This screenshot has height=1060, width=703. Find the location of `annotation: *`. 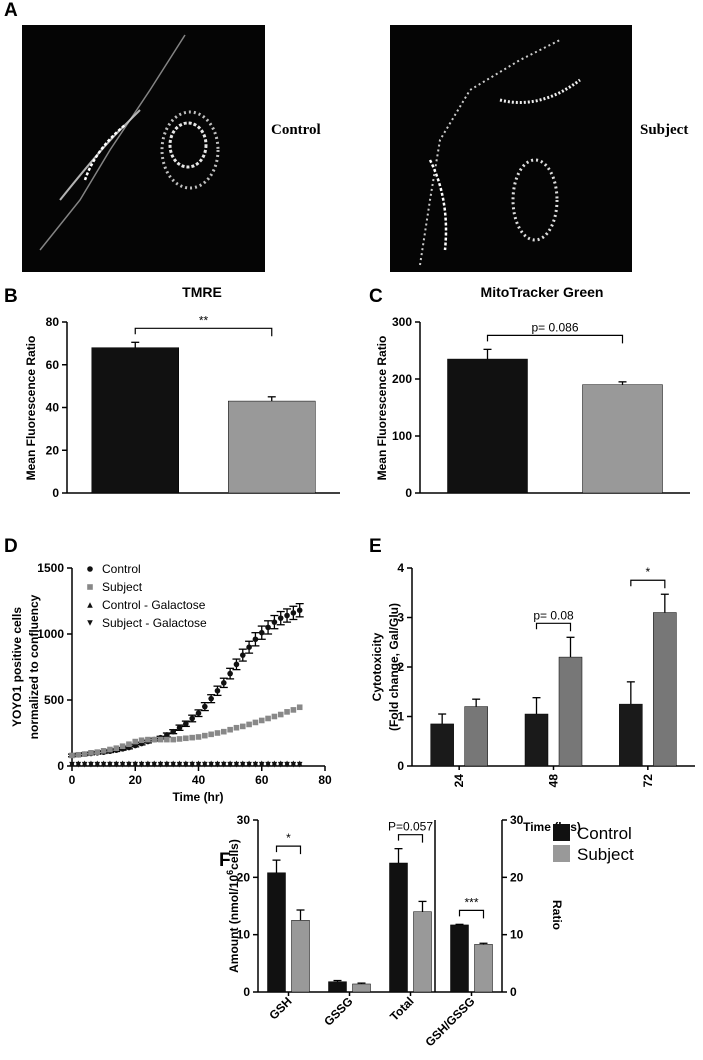

annotation: * is located at coordinates (647, 572).